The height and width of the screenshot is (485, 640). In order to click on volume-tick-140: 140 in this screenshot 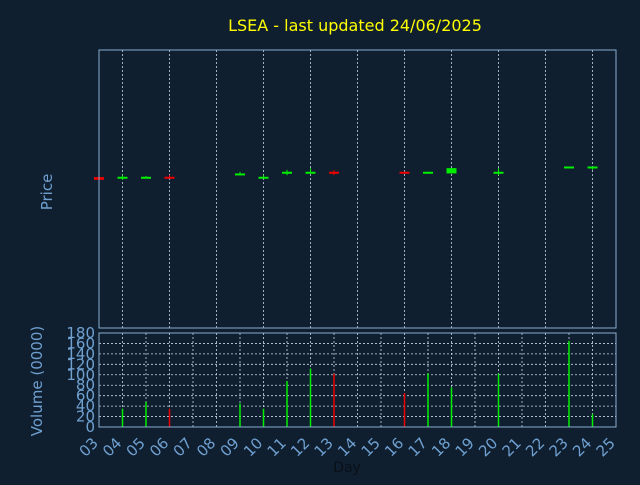, I will do `click(80, 354)`.